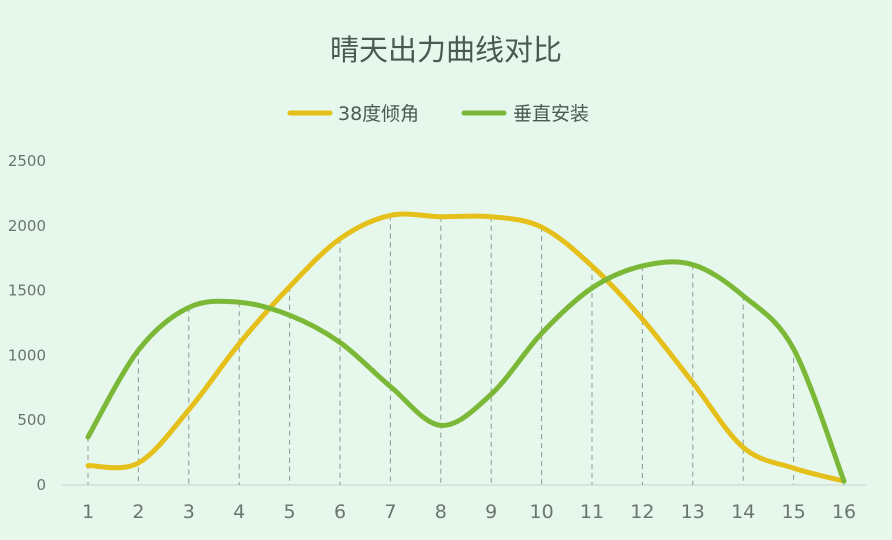 The width and height of the screenshot is (892, 540). What do you see at coordinates (340, 512) in the screenshot?
I see `x-tick-label: 6` at bounding box center [340, 512].